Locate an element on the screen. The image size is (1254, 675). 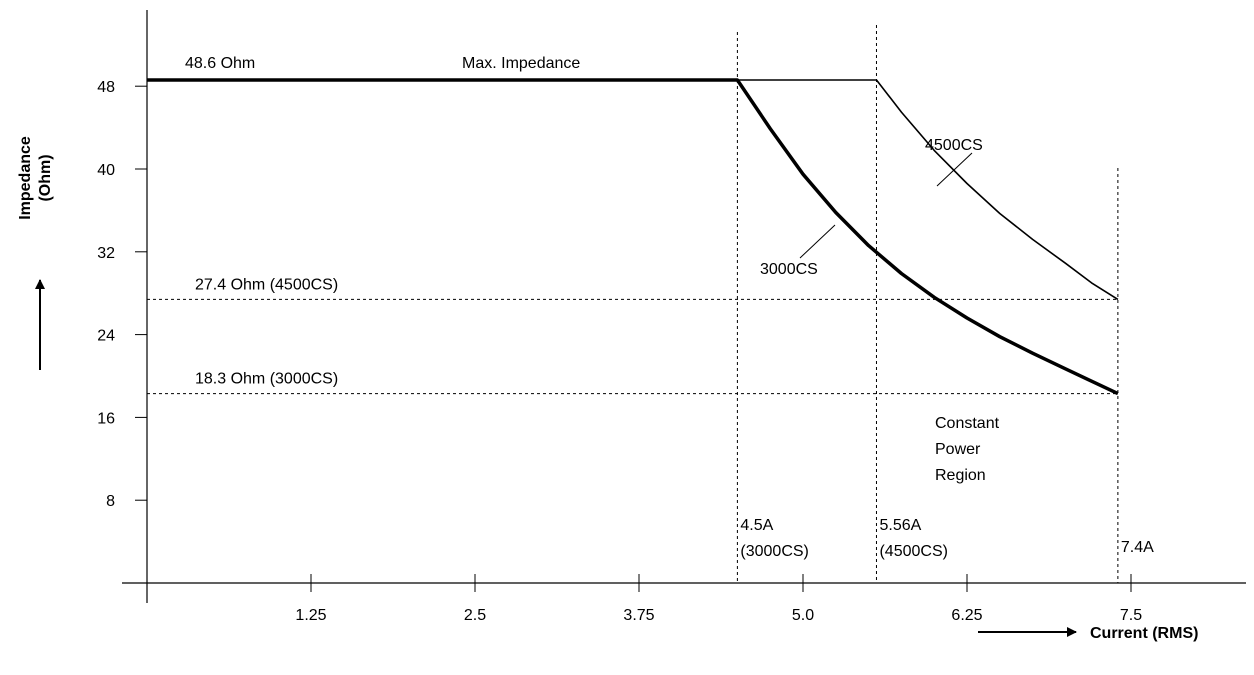
vertical-reference-label: (4500CS) is located at coordinates (913, 551).